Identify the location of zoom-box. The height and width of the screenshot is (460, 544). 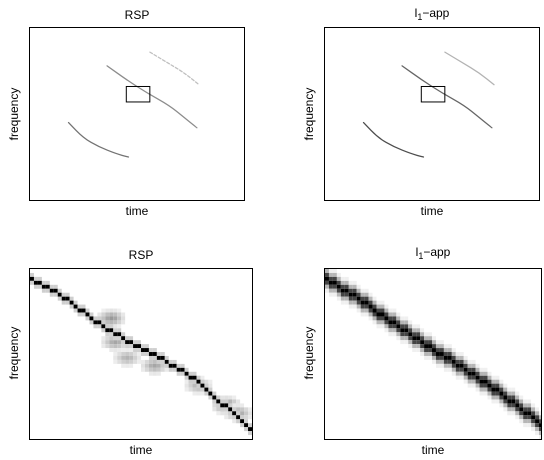
(433, 94).